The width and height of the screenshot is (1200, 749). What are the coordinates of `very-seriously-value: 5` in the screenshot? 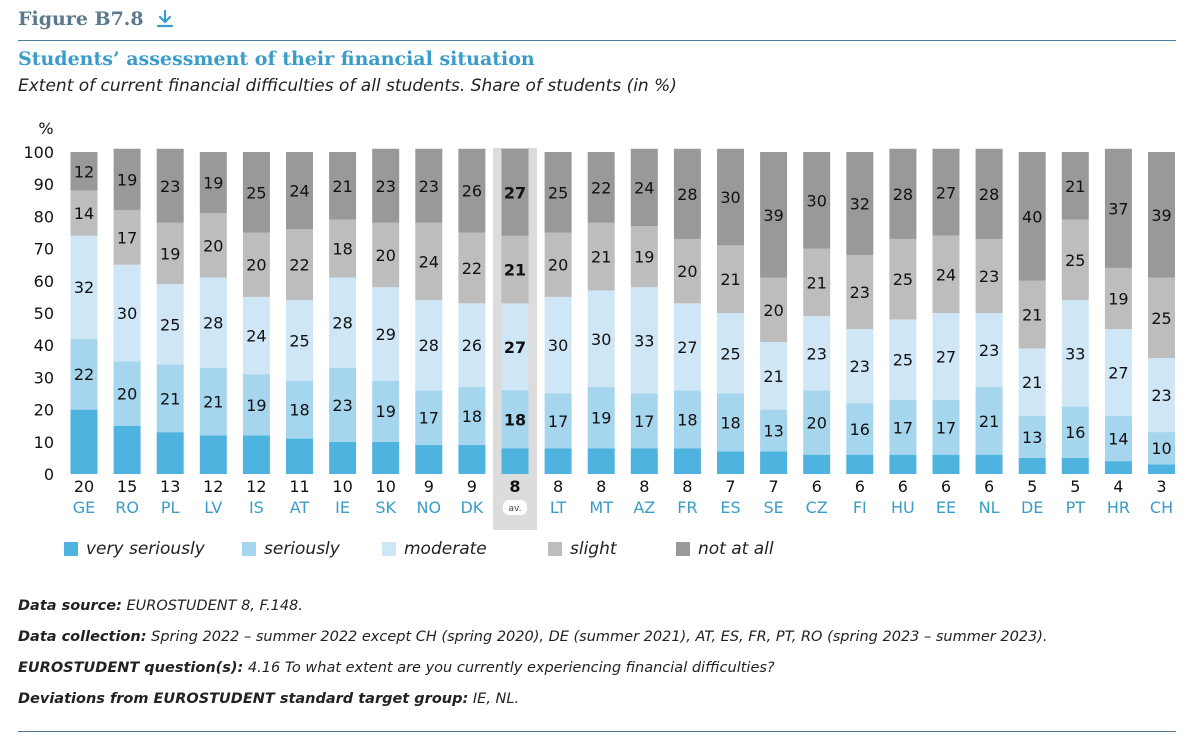 It's located at (1075, 486).